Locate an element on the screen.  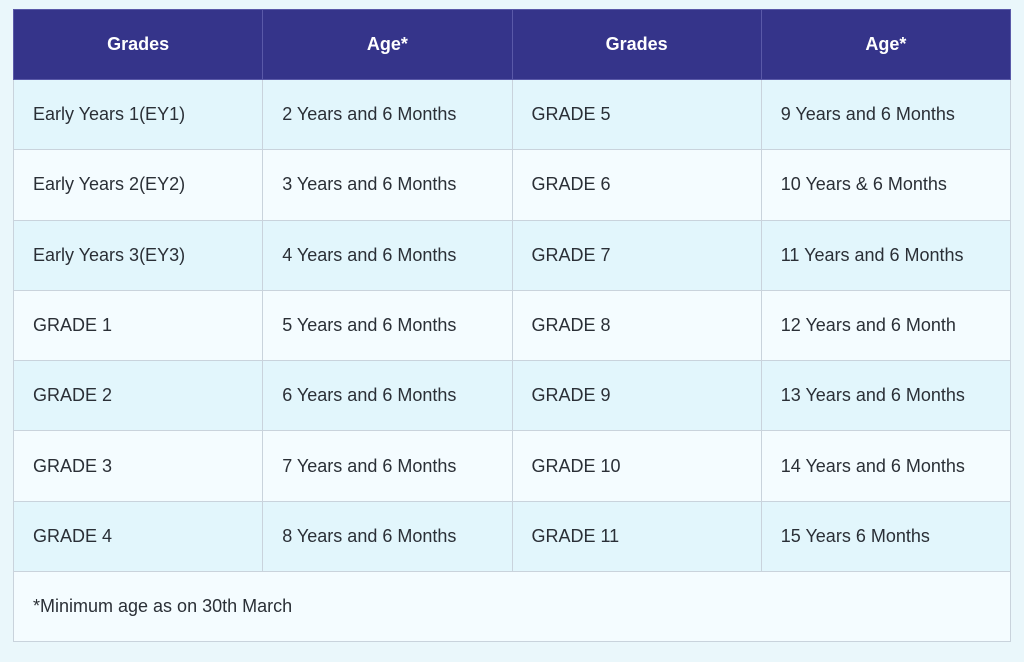
age-cell: 15 Years 6 Months is located at coordinates (886, 536).